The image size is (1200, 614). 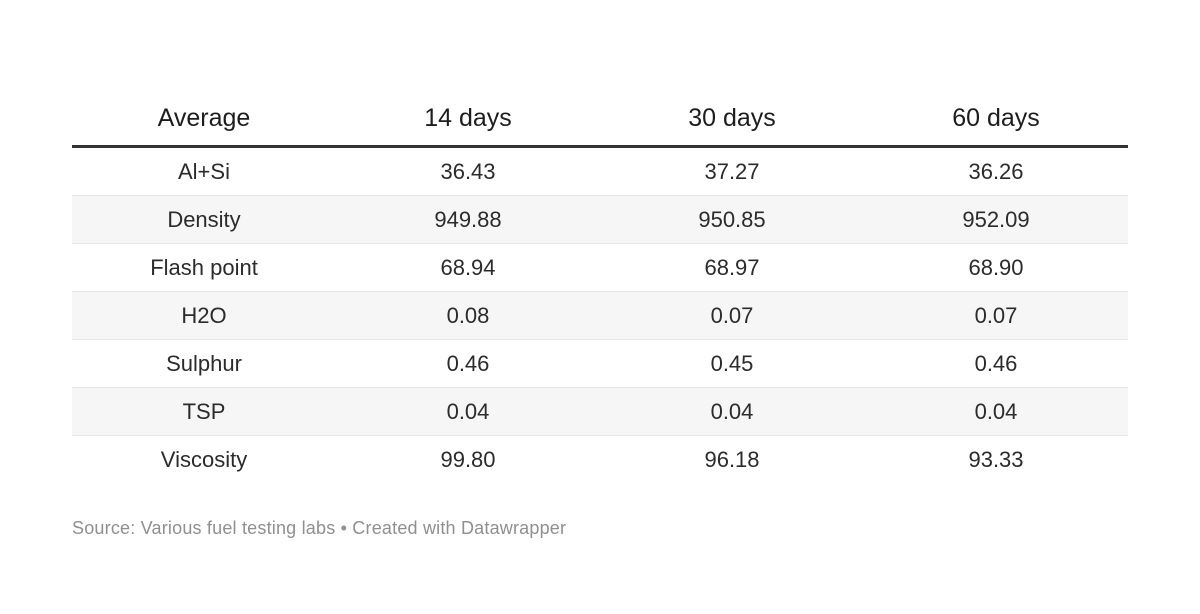 What do you see at coordinates (996, 459) in the screenshot?
I see `table-cell: 93.33` at bounding box center [996, 459].